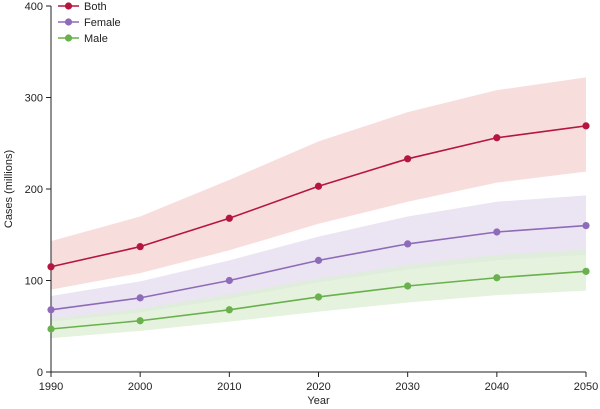 The image size is (600, 409). I want to click on y-axis-title: Cases (millions), so click(9, 189).